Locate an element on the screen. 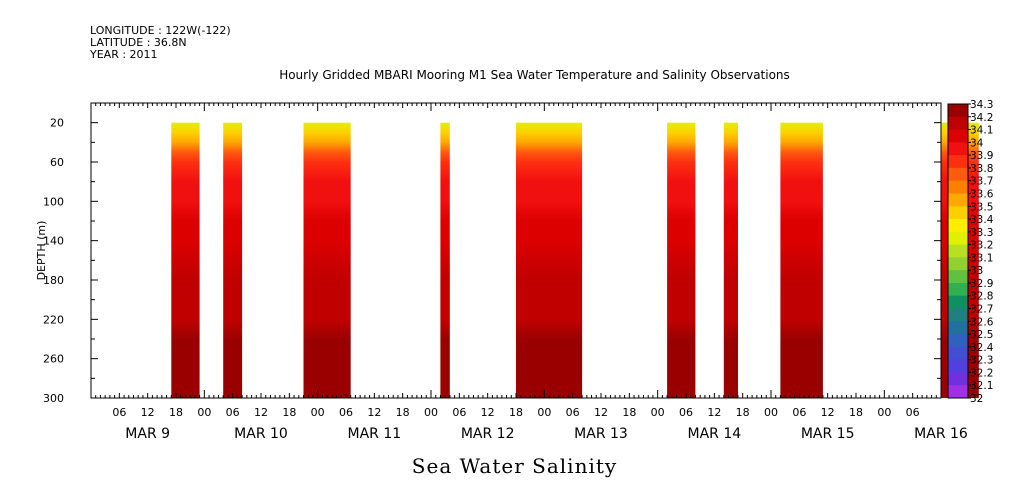 The height and width of the screenshot is (504, 1009). colorbar-label: 32.7 is located at coordinates (981, 310).